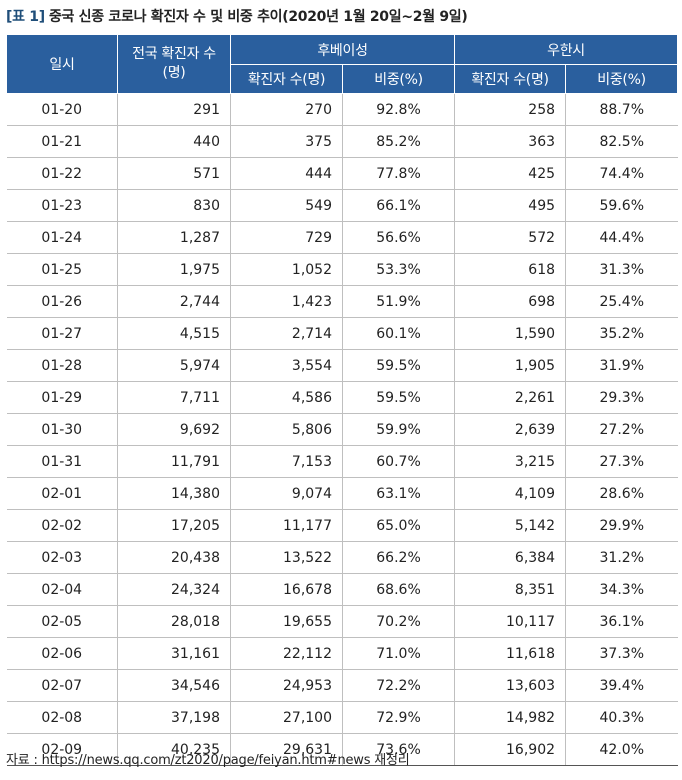  I want to click on cell-date: 02-03, so click(62, 557).